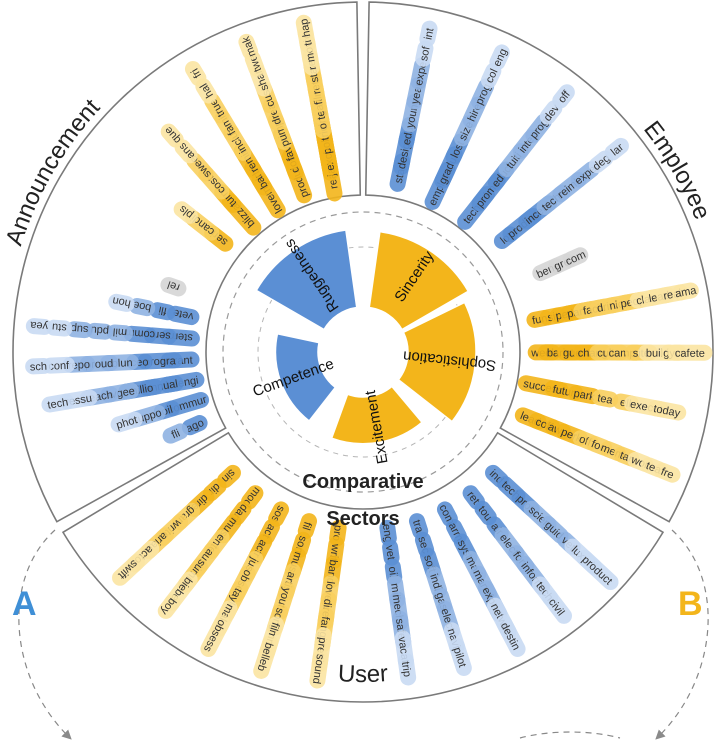 The height and width of the screenshot is (741, 727). I want to click on side-label-b: B, so click(690, 604).